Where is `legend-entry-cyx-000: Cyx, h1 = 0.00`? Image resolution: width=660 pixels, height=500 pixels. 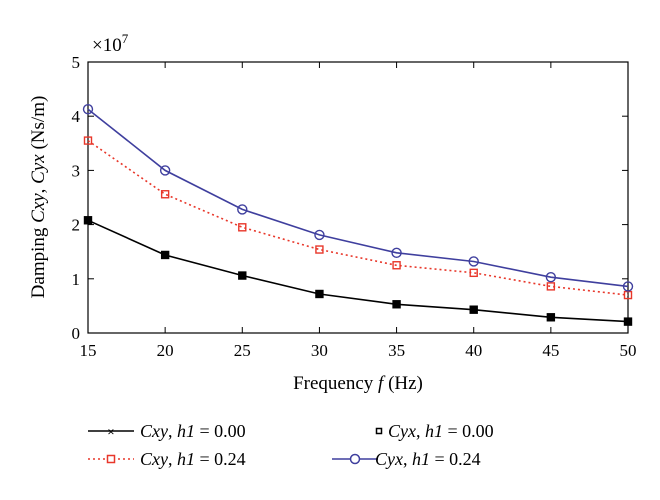 legend-entry-cyx-000: Cyx, h1 = 0.00 is located at coordinates (434, 431).